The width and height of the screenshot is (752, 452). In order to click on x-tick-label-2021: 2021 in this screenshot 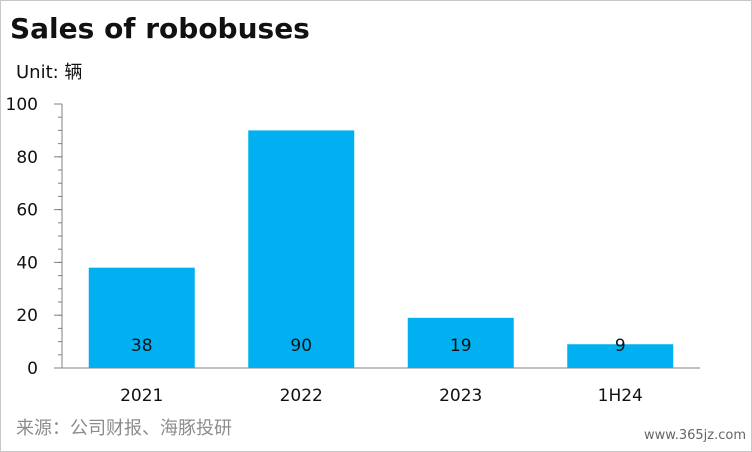, I will do `click(141, 396)`.